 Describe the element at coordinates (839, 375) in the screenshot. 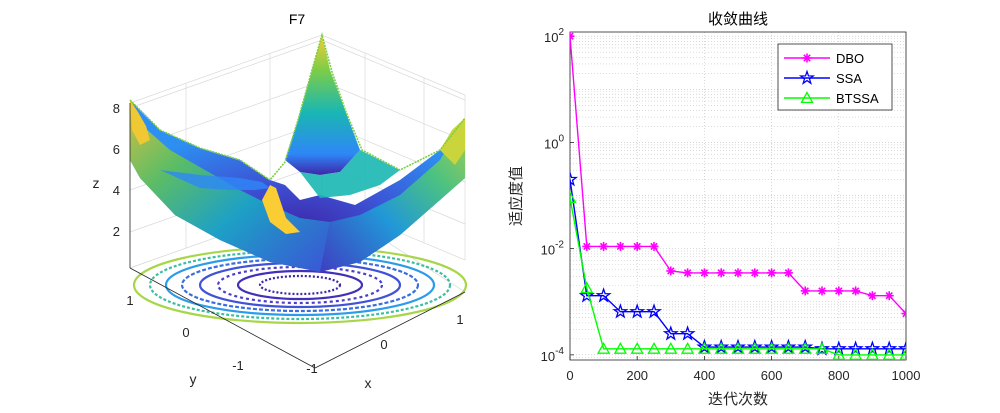

I see `x-tick-label: 800` at that location.